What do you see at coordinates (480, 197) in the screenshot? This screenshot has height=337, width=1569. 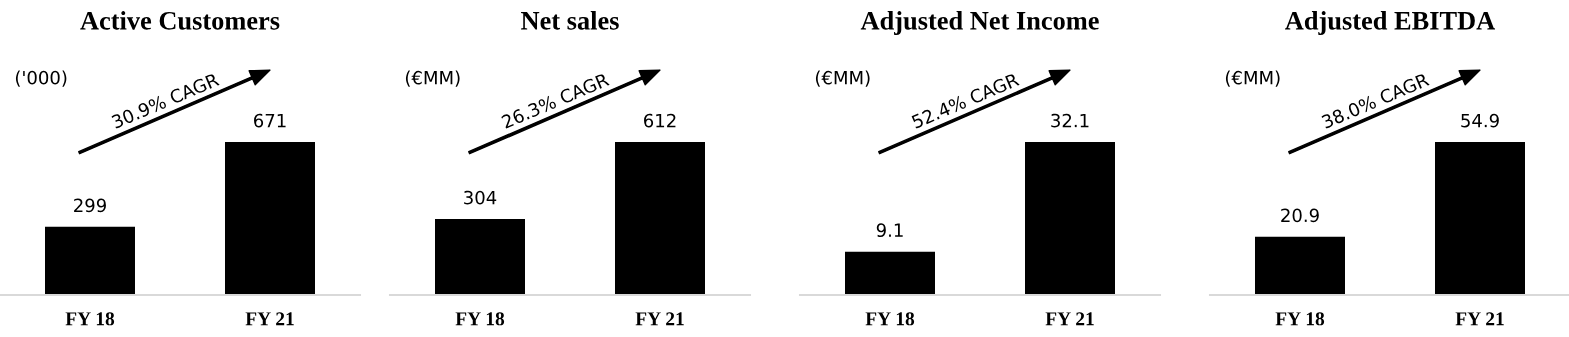 I see `data-label: 304` at bounding box center [480, 197].